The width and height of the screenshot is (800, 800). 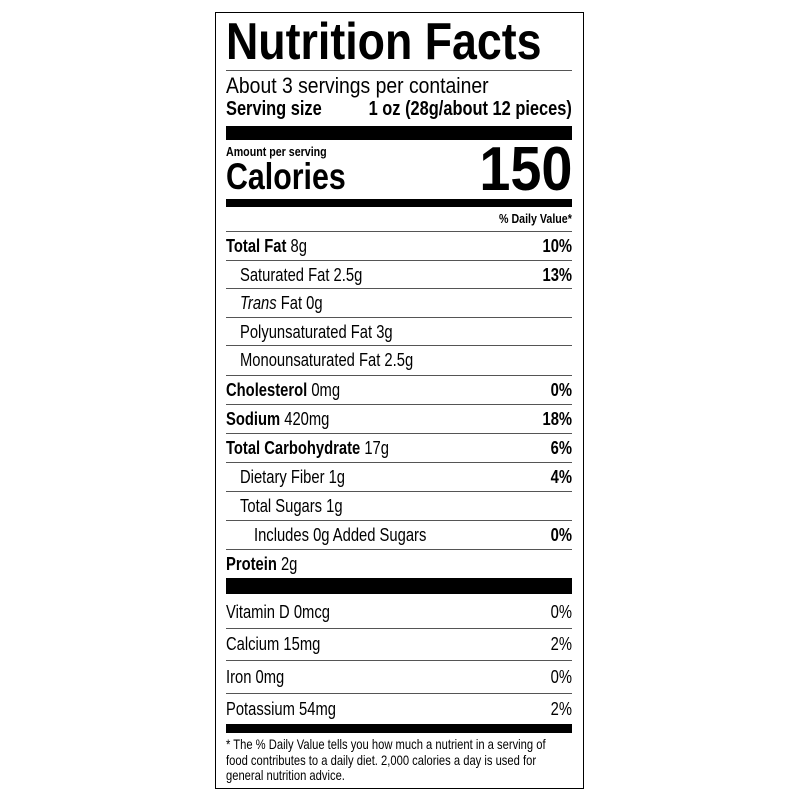 What do you see at coordinates (399, 331) in the screenshot?
I see `nutrient-row-polyunsaturated-fat: Polyunsaturated Fat 3g` at bounding box center [399, 331].